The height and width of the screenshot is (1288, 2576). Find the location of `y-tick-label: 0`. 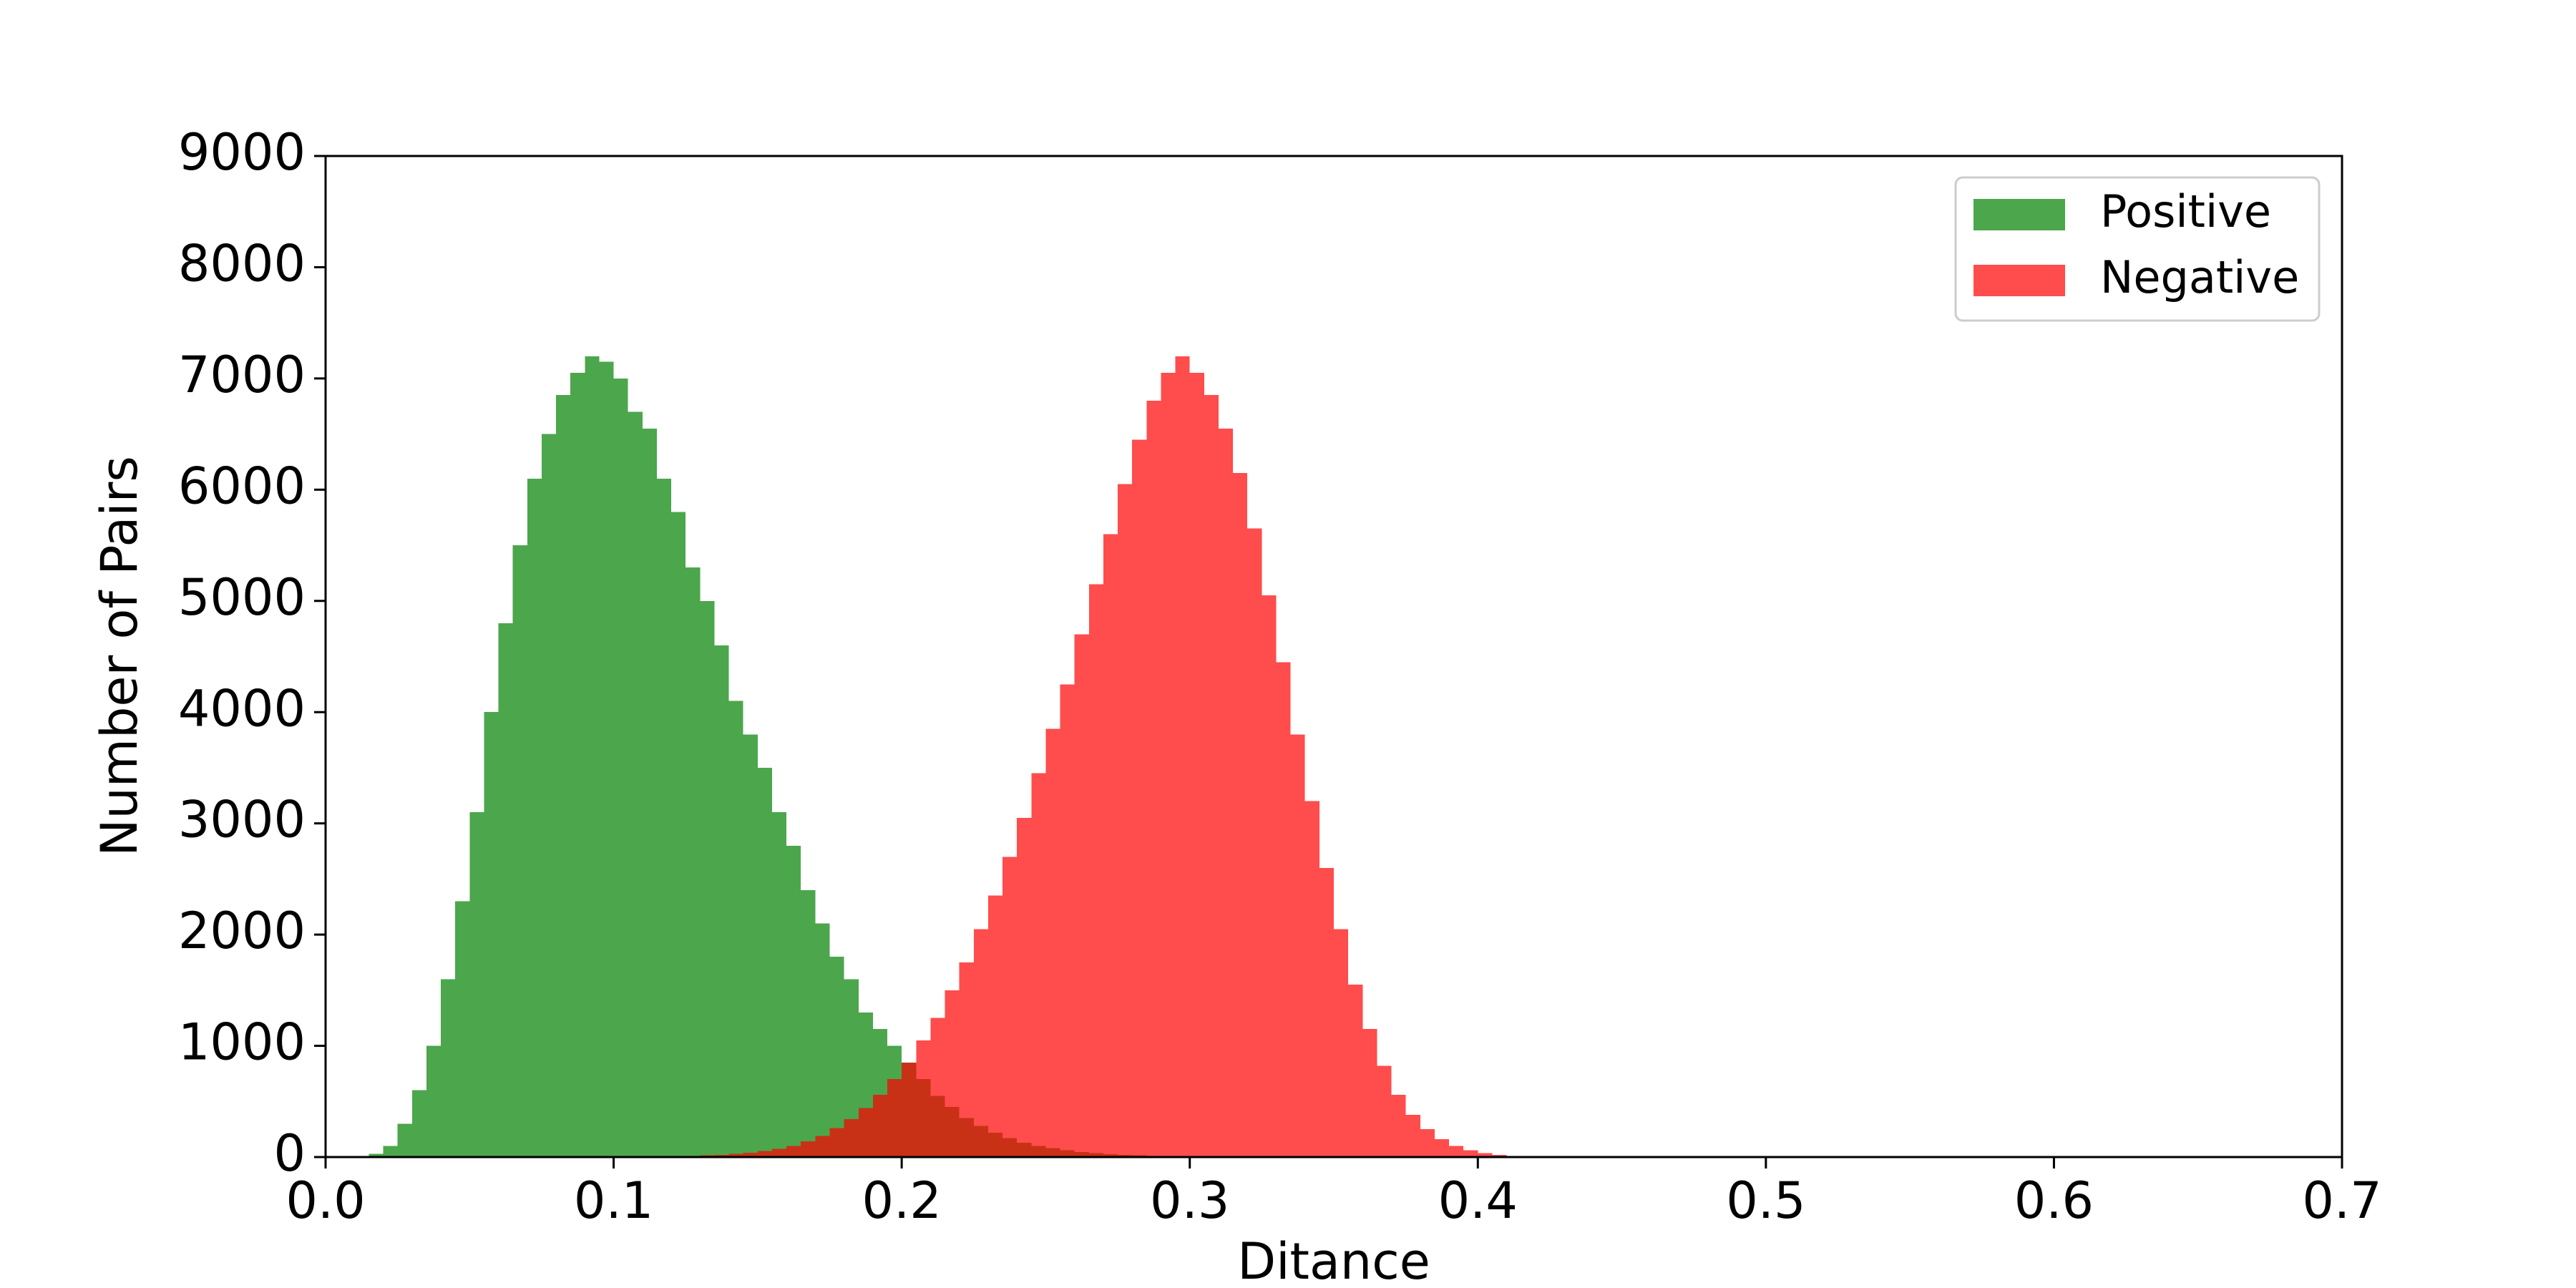

y-tick-label: 0 is located at coordinates (289, 1153).